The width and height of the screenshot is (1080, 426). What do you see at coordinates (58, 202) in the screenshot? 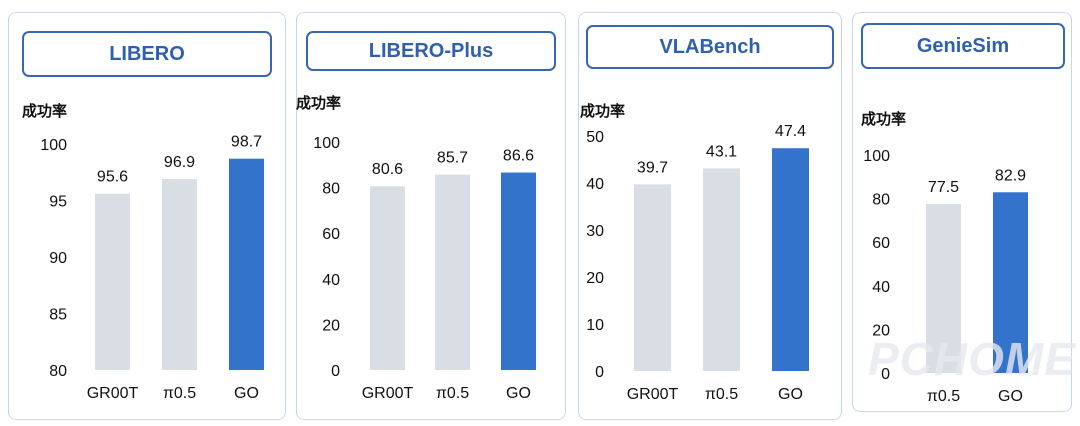
I see `y-tick-label: 95` at bounding box center [58, 202].